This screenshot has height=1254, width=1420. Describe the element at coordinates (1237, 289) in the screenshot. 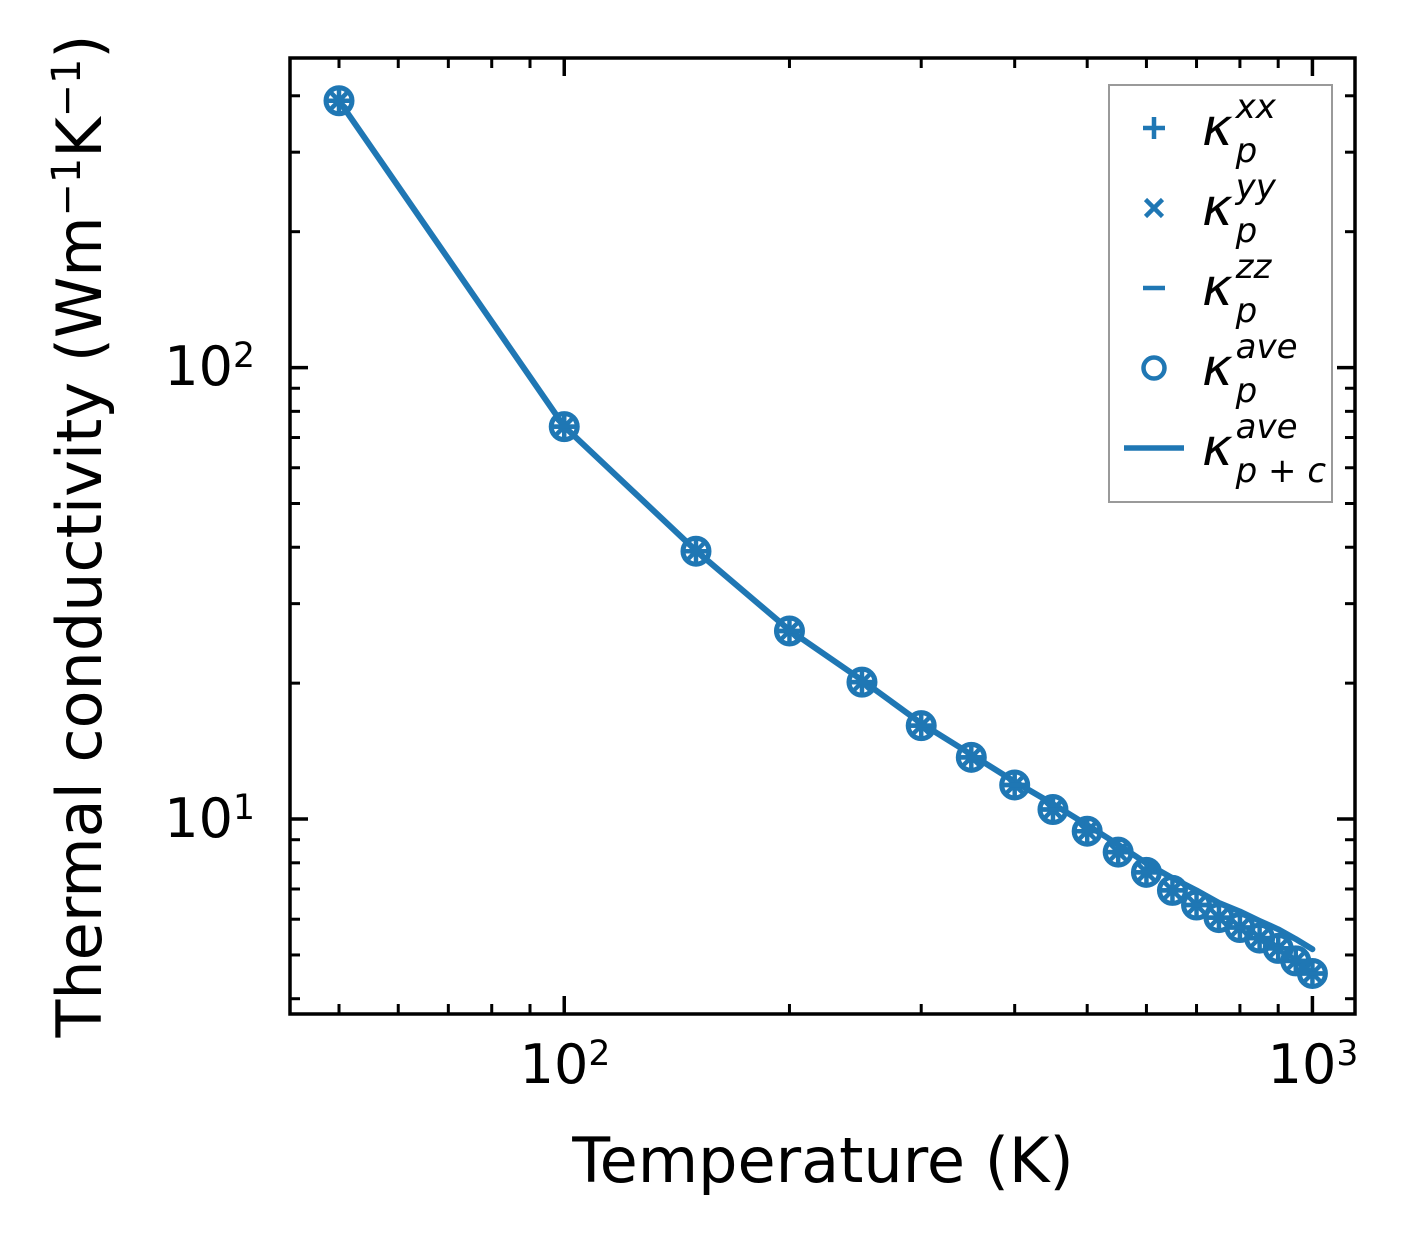

I see `legend-label: κ zz p` at that location.